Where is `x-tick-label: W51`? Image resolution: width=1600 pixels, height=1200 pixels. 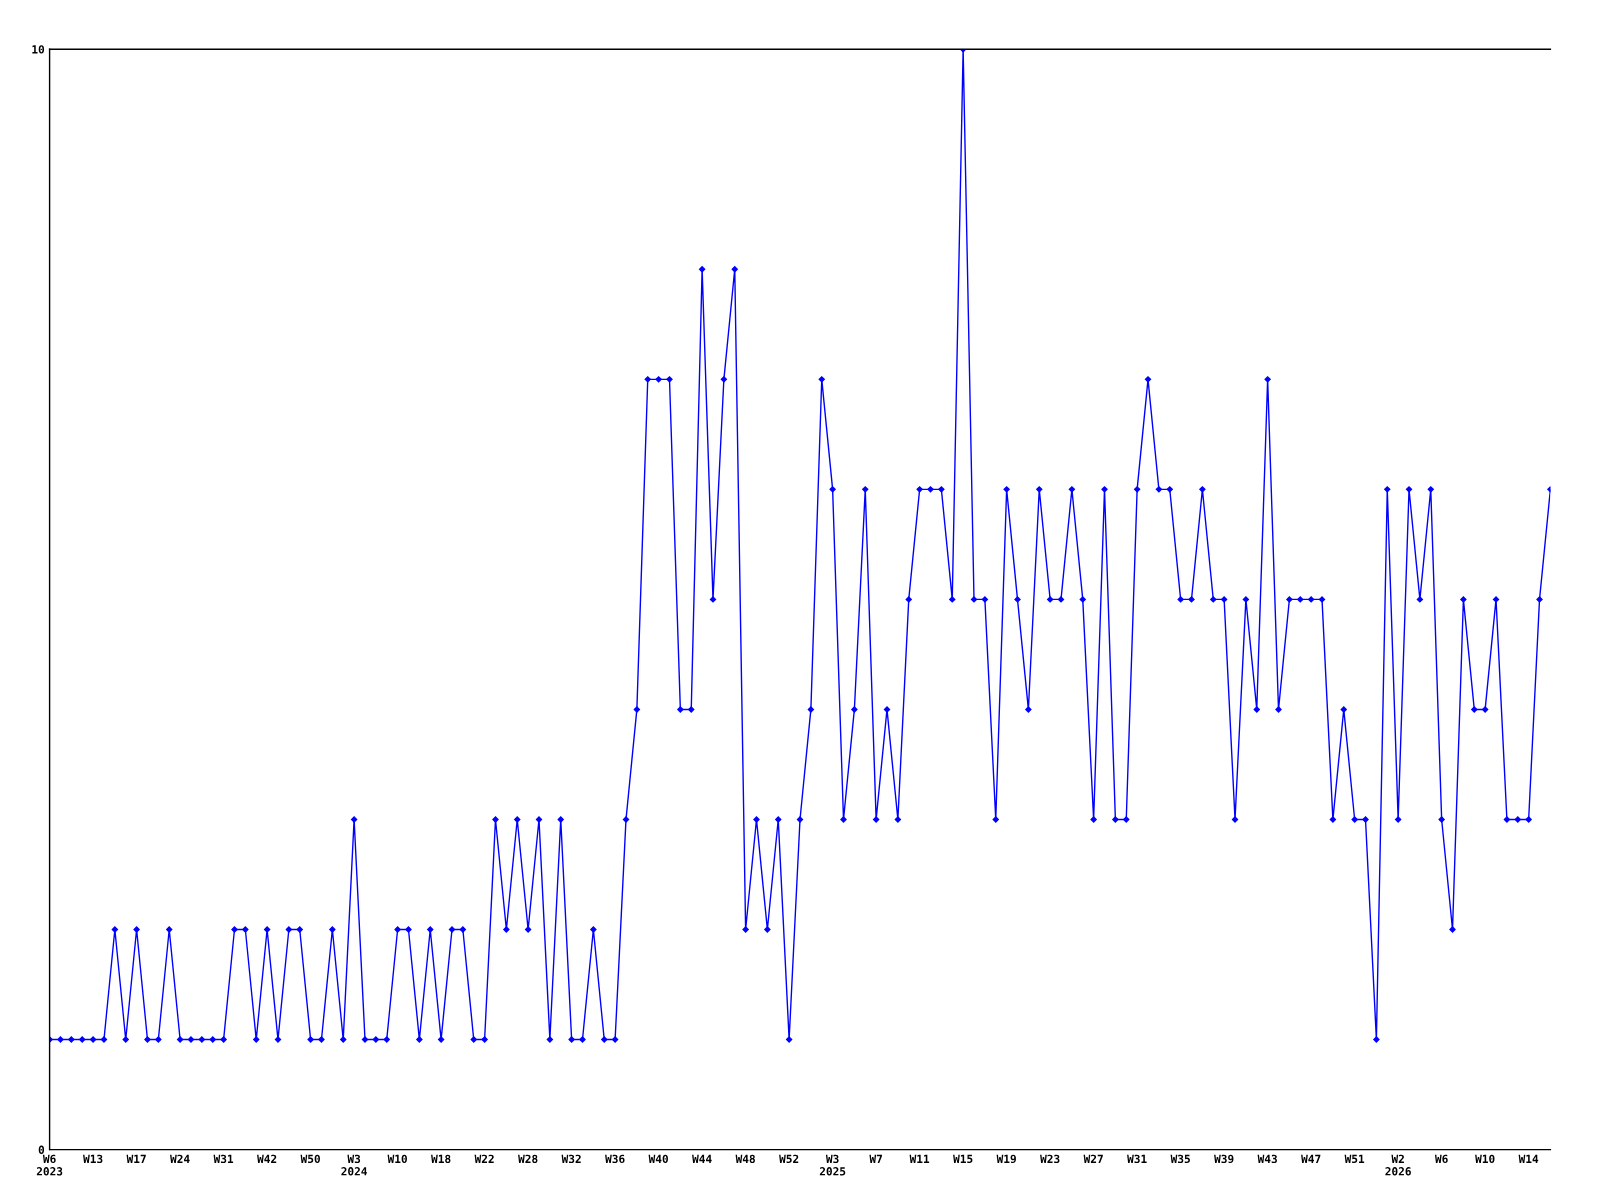 x-tick-label: W51 is located at coordinates (1354, 1159).